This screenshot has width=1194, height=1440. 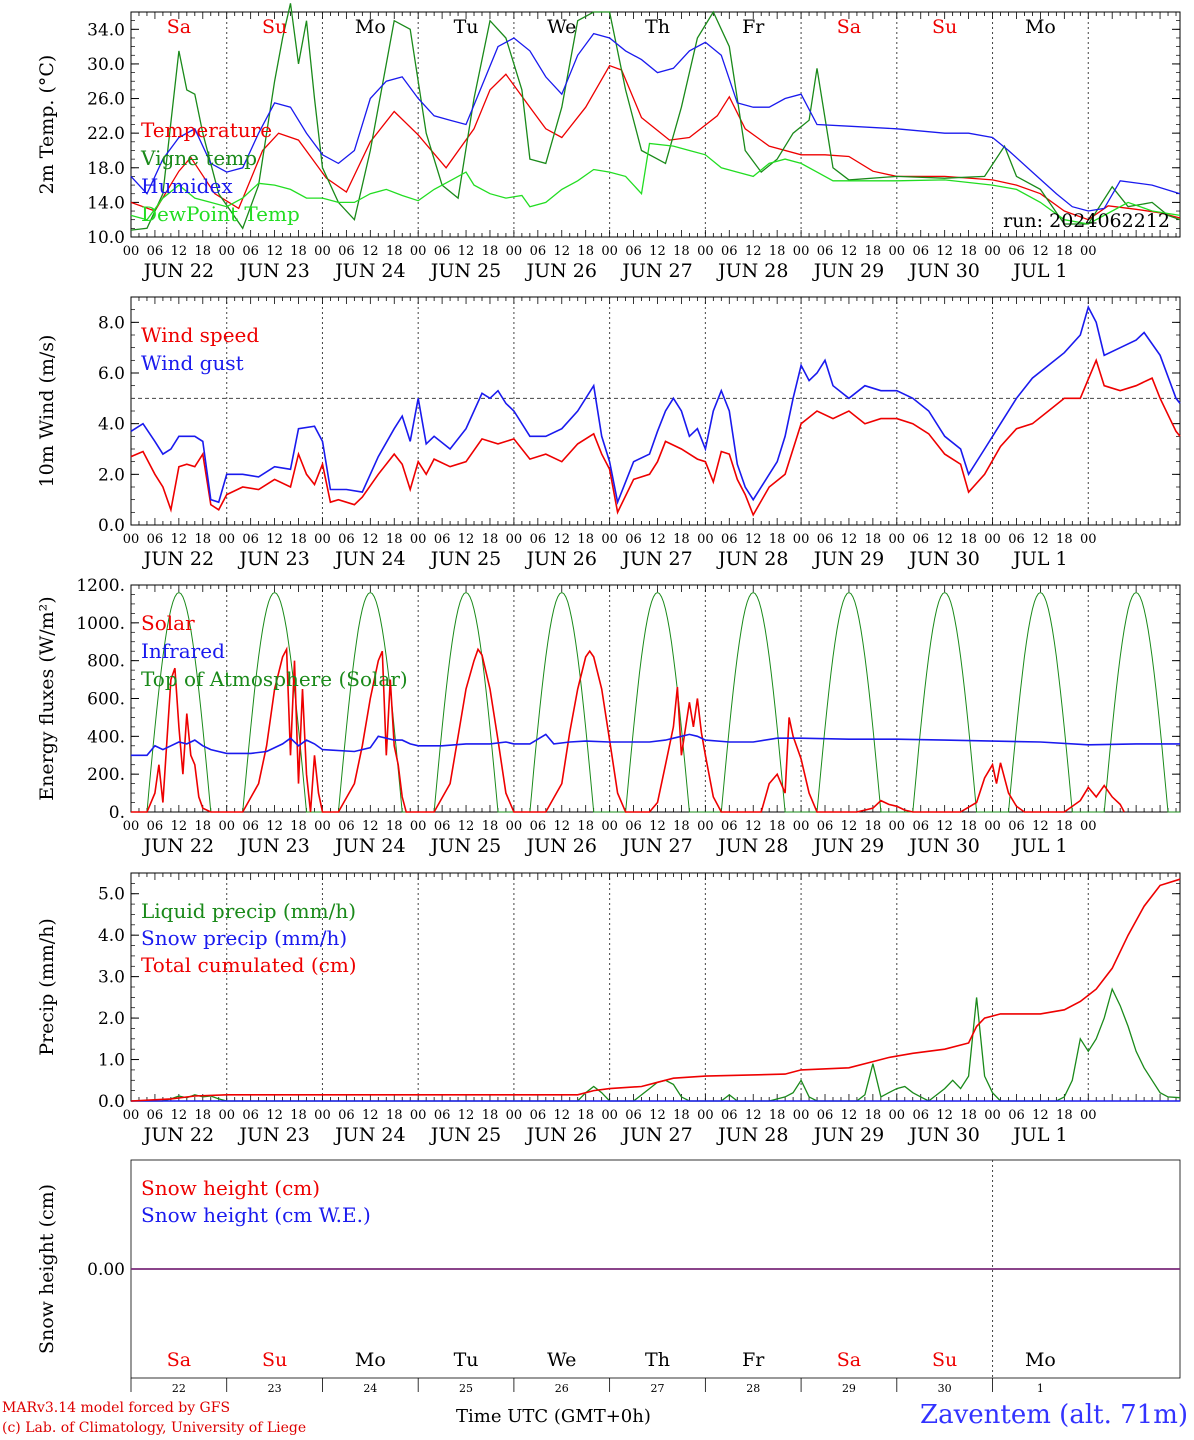 I want to click on day-number-label: 24, so click(x=370, y=1388).